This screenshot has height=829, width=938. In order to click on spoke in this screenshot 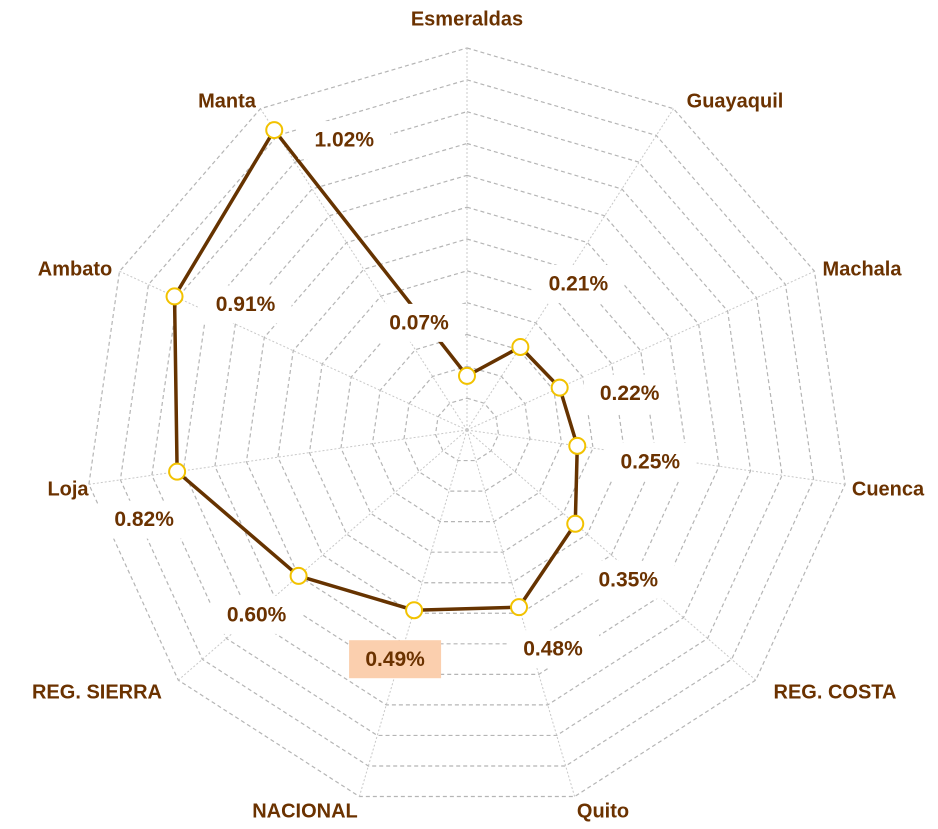, I will do `click(278, 457)`.